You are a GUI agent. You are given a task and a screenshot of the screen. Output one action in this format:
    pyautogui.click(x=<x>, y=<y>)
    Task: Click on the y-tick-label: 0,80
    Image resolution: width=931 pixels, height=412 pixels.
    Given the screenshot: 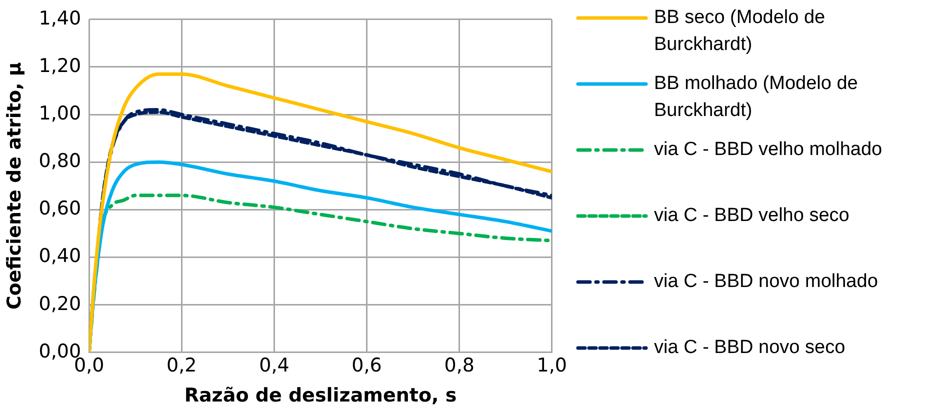 What is the action you would take?
    pyautogui.click(x=60, y=161)
    